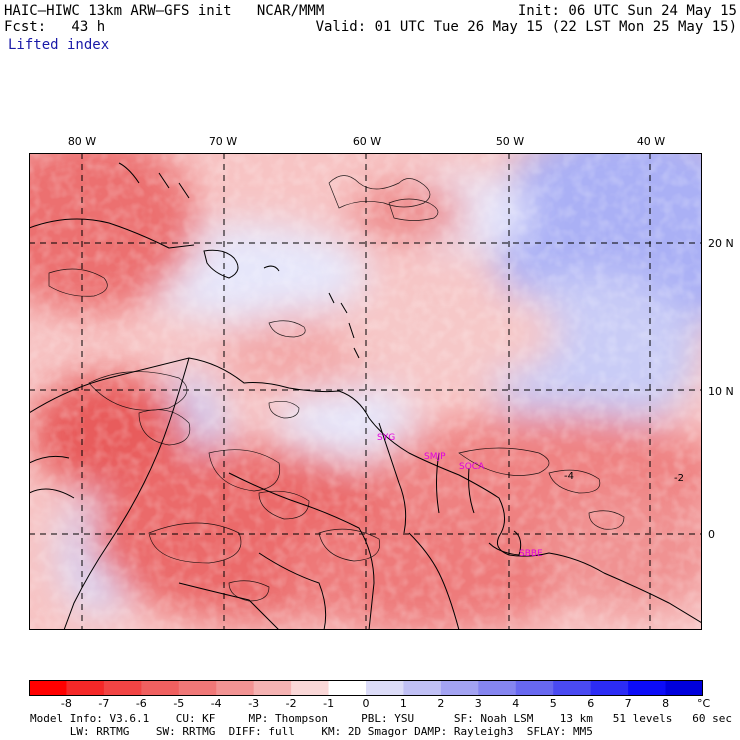  Describe the element at coordinates (704, 703) in the screenshot. I see `colorbar-unit: °C` at that location.